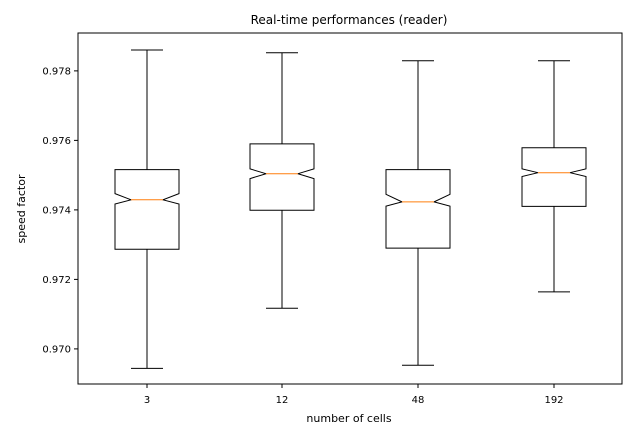 The height and width of the screenshot is (440, 640). I want to click on x-axis-label: number of cells, so click(348, 418).